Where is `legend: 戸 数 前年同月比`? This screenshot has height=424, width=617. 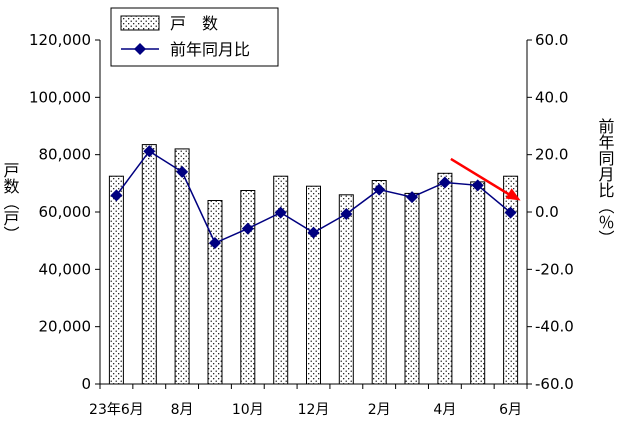 legend: 戸 数 前年同月比 is located at coordinates (194, 37).